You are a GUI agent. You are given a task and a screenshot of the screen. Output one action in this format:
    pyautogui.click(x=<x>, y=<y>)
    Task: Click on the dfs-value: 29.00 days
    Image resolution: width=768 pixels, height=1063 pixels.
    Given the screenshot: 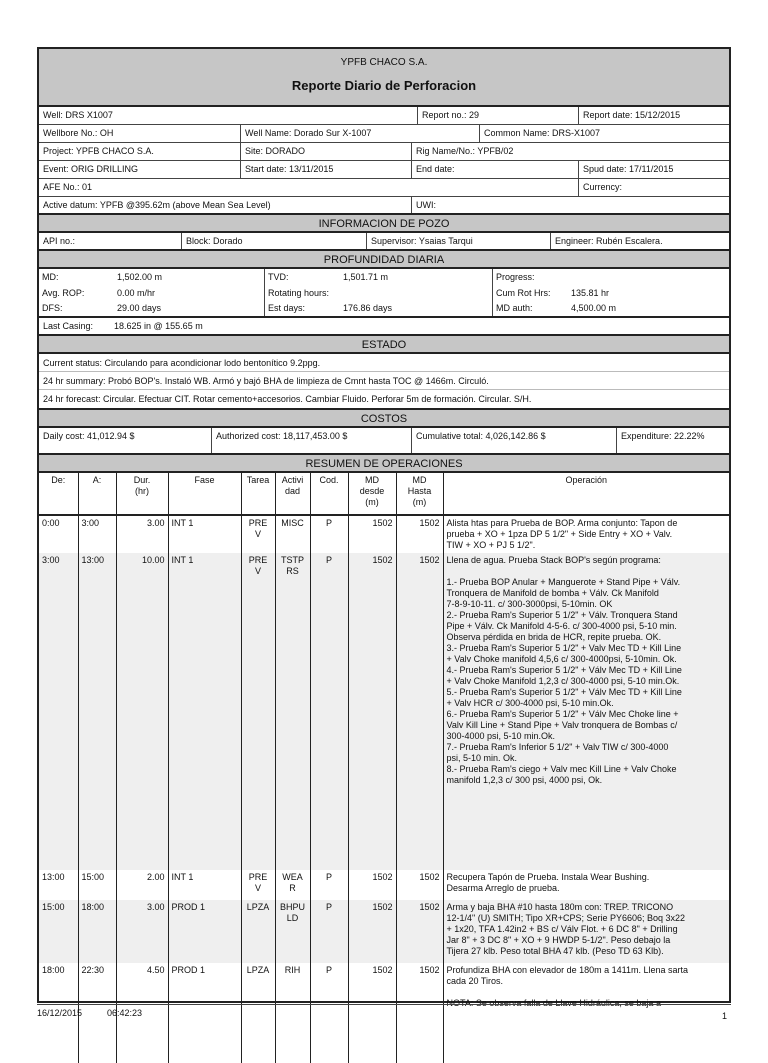 What is the action you would take?
    pyautogui.click(x=139, y=308)
    